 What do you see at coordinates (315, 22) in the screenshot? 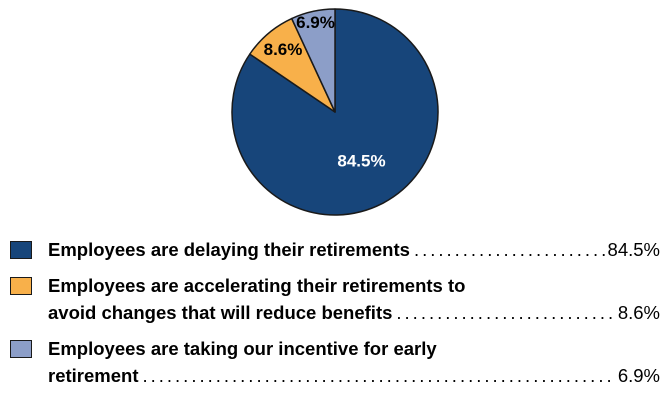
I see `pie-label-incentive: 6.9%` at bounding box center [315, 22].